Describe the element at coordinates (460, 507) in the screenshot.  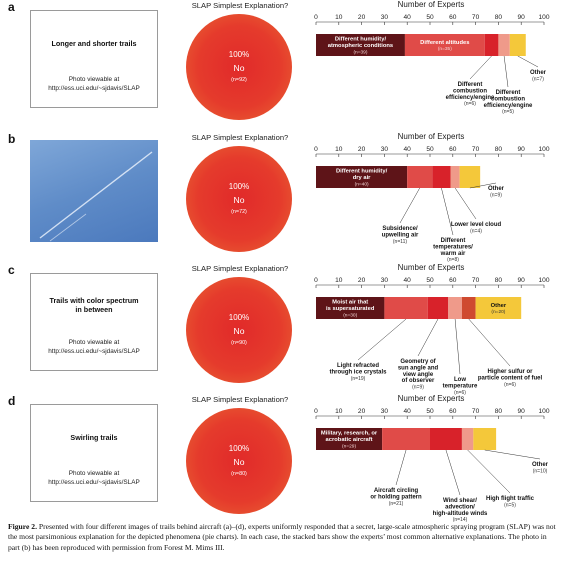
I see `segment-label-line: advection/` at that location.